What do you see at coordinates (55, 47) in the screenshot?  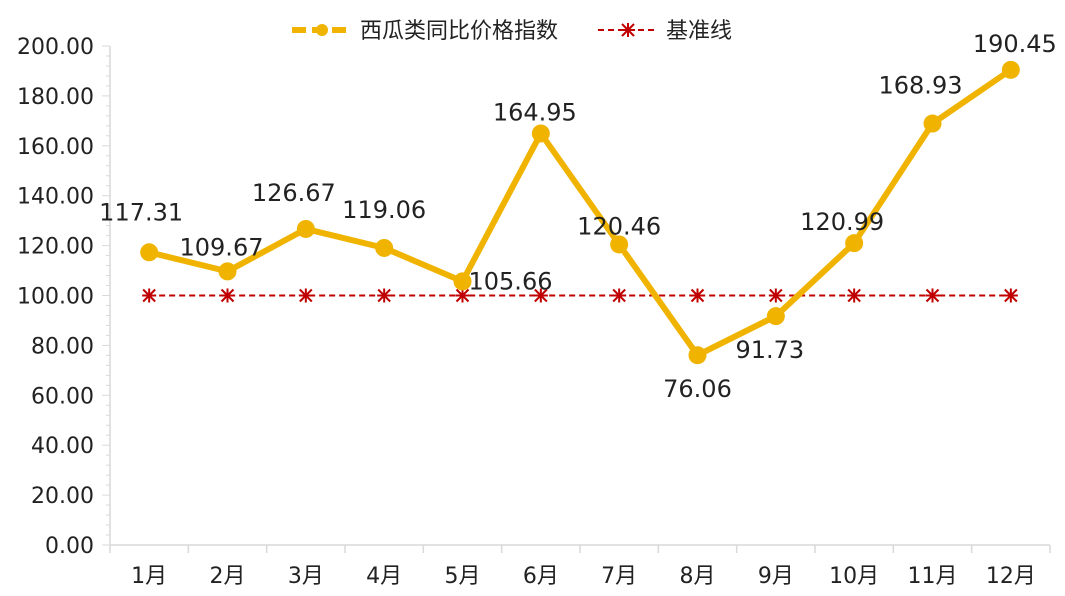 I see `y-tick-label: 200.00` at bounding box center [55, 47].